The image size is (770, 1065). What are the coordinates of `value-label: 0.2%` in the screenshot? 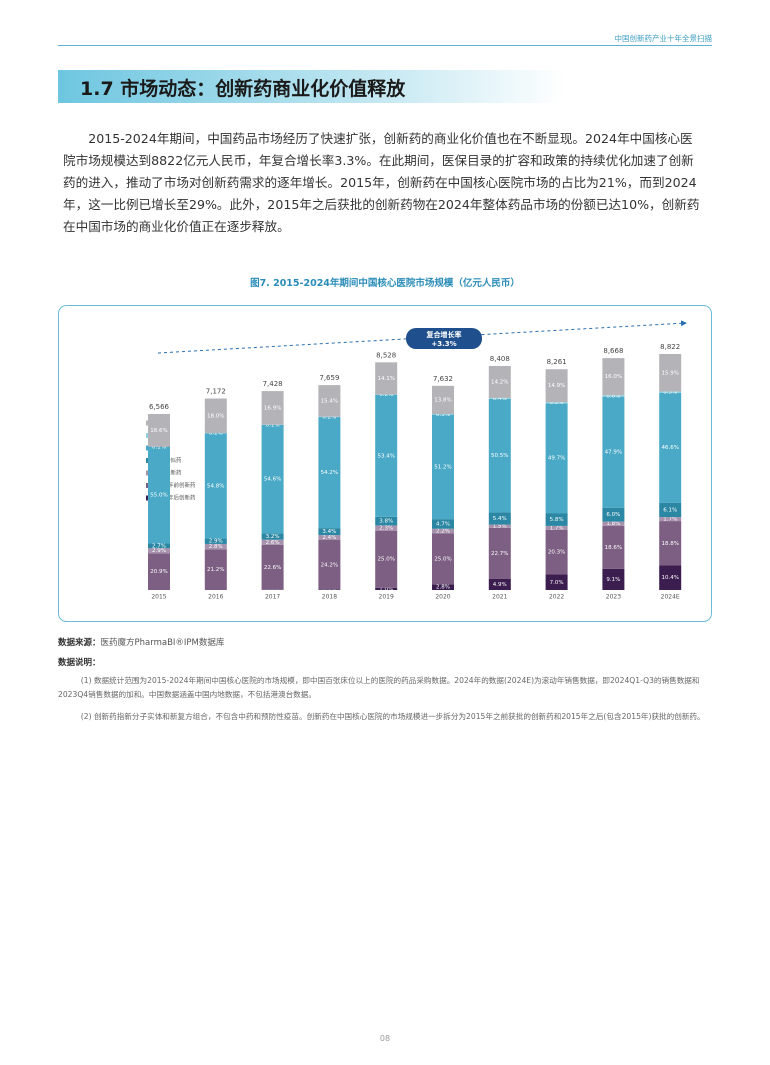 It's located at (386, 395).